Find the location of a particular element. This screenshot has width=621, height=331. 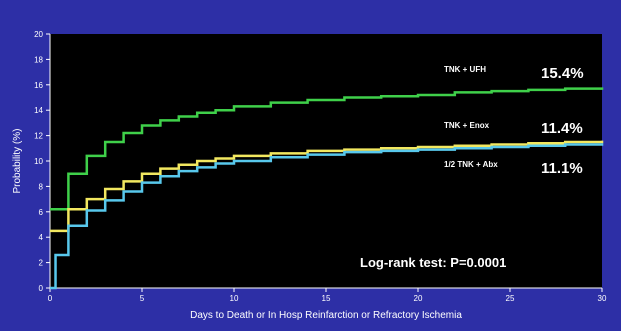

x-tick-label: 25 is located at coordinates (510, 298).